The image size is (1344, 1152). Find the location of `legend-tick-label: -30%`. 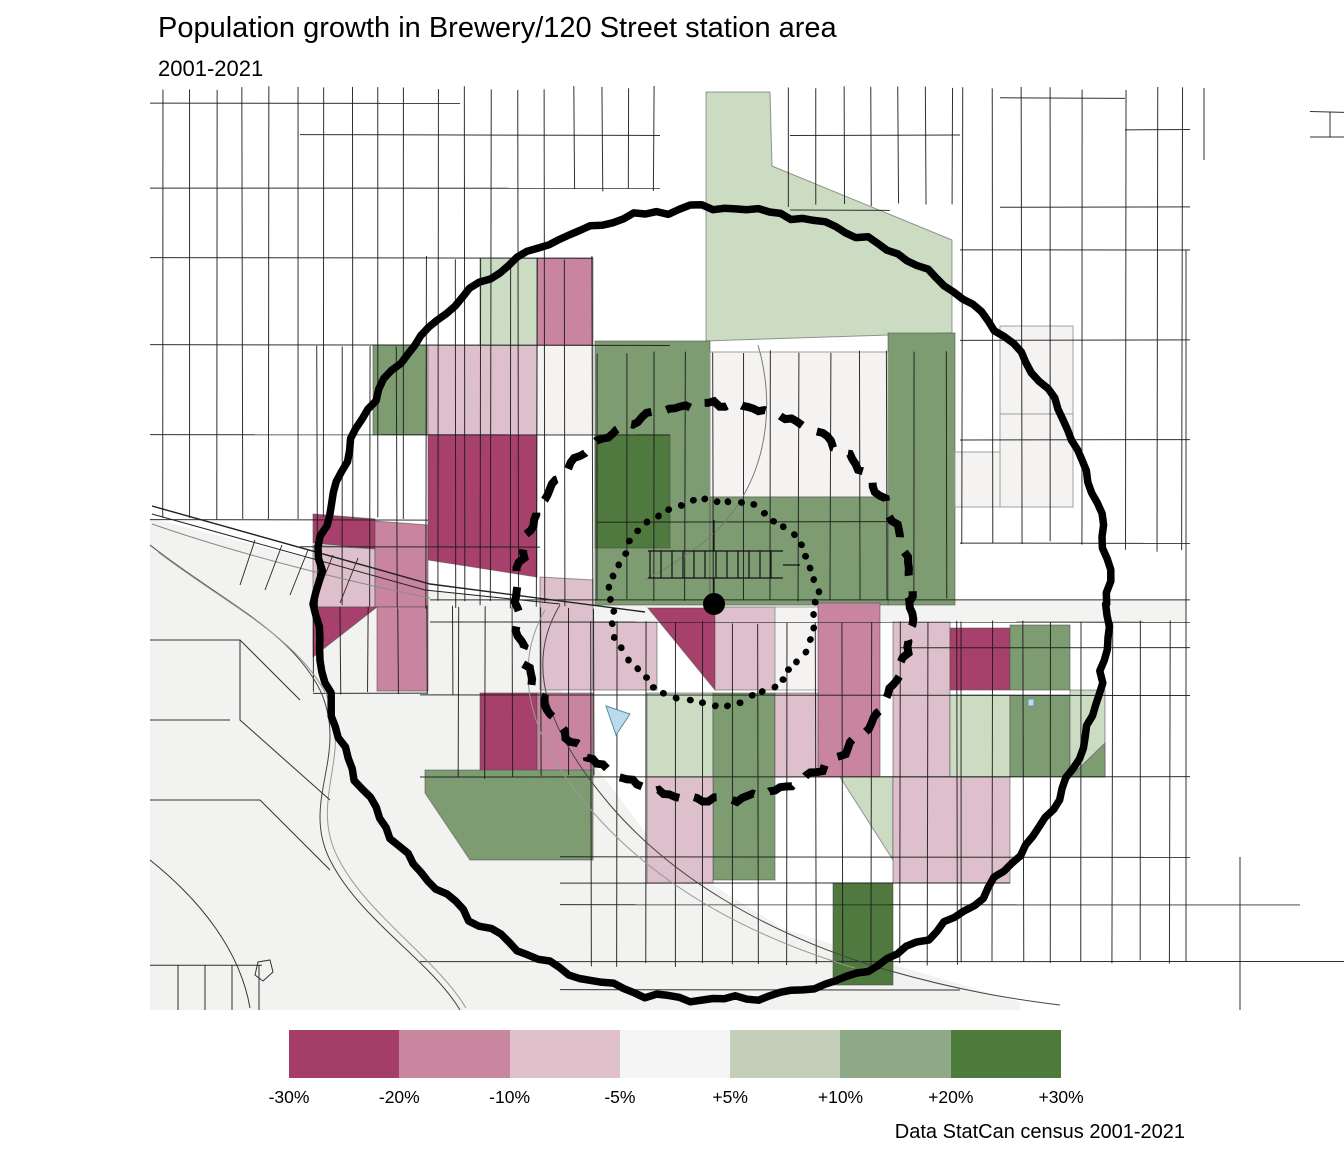

legend-tick-label: -30% is located at coordinates (289, 1097).